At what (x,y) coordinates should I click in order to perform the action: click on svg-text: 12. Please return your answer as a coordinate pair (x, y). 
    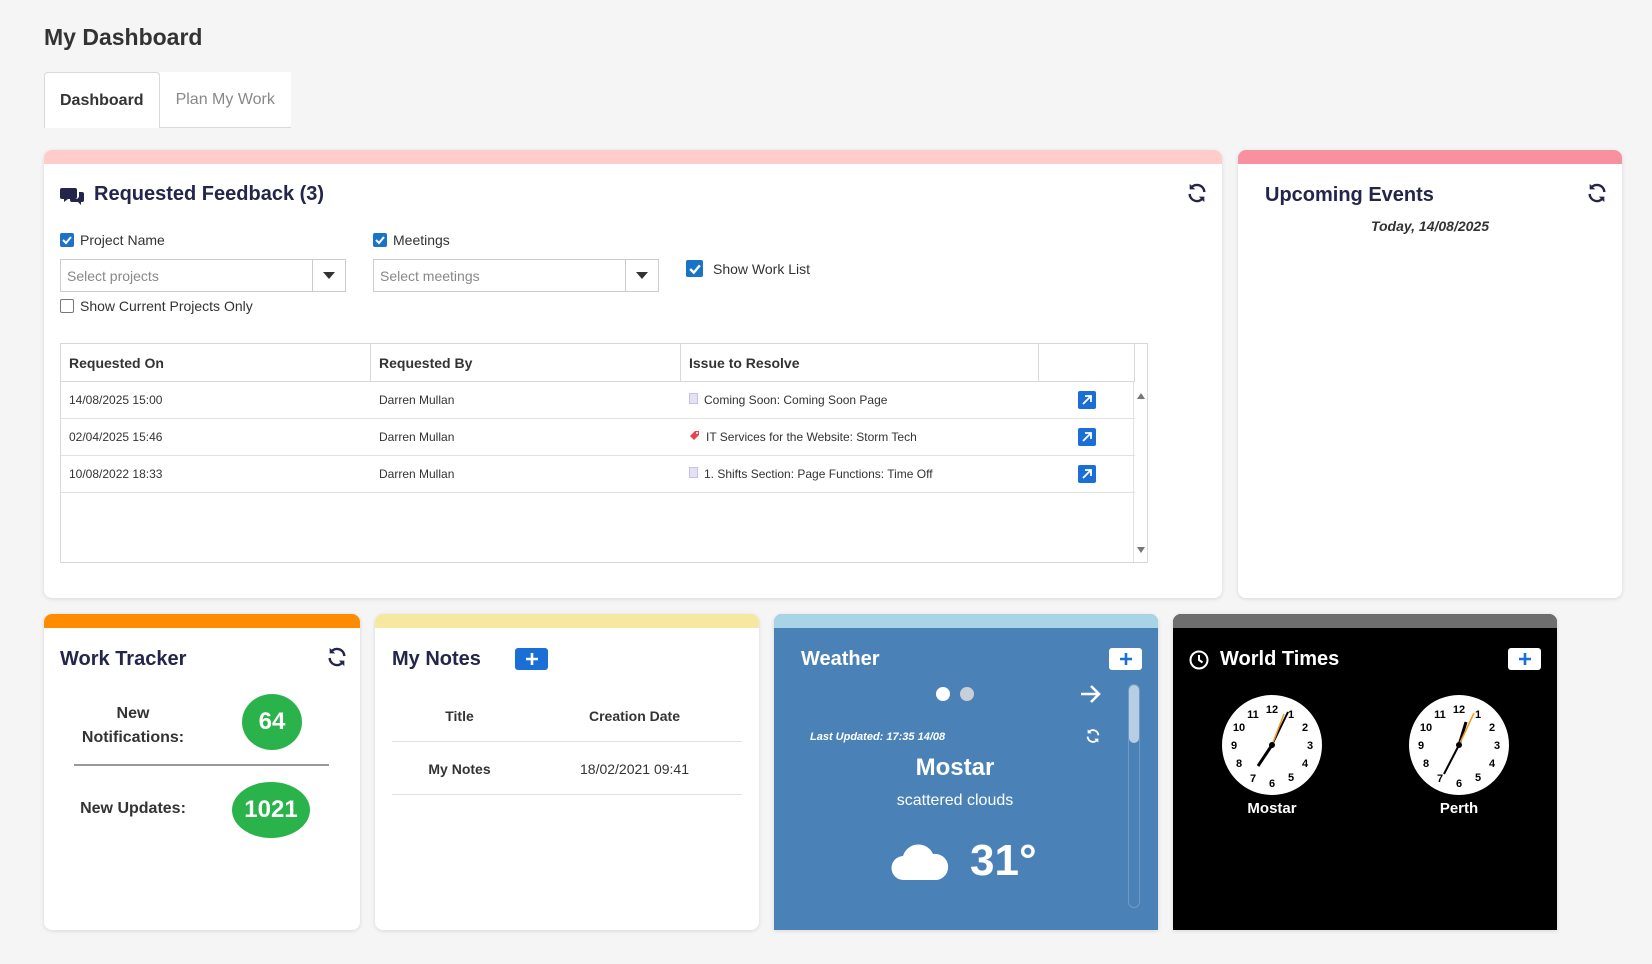
    Looking at the image, I should click on (1272, 710).